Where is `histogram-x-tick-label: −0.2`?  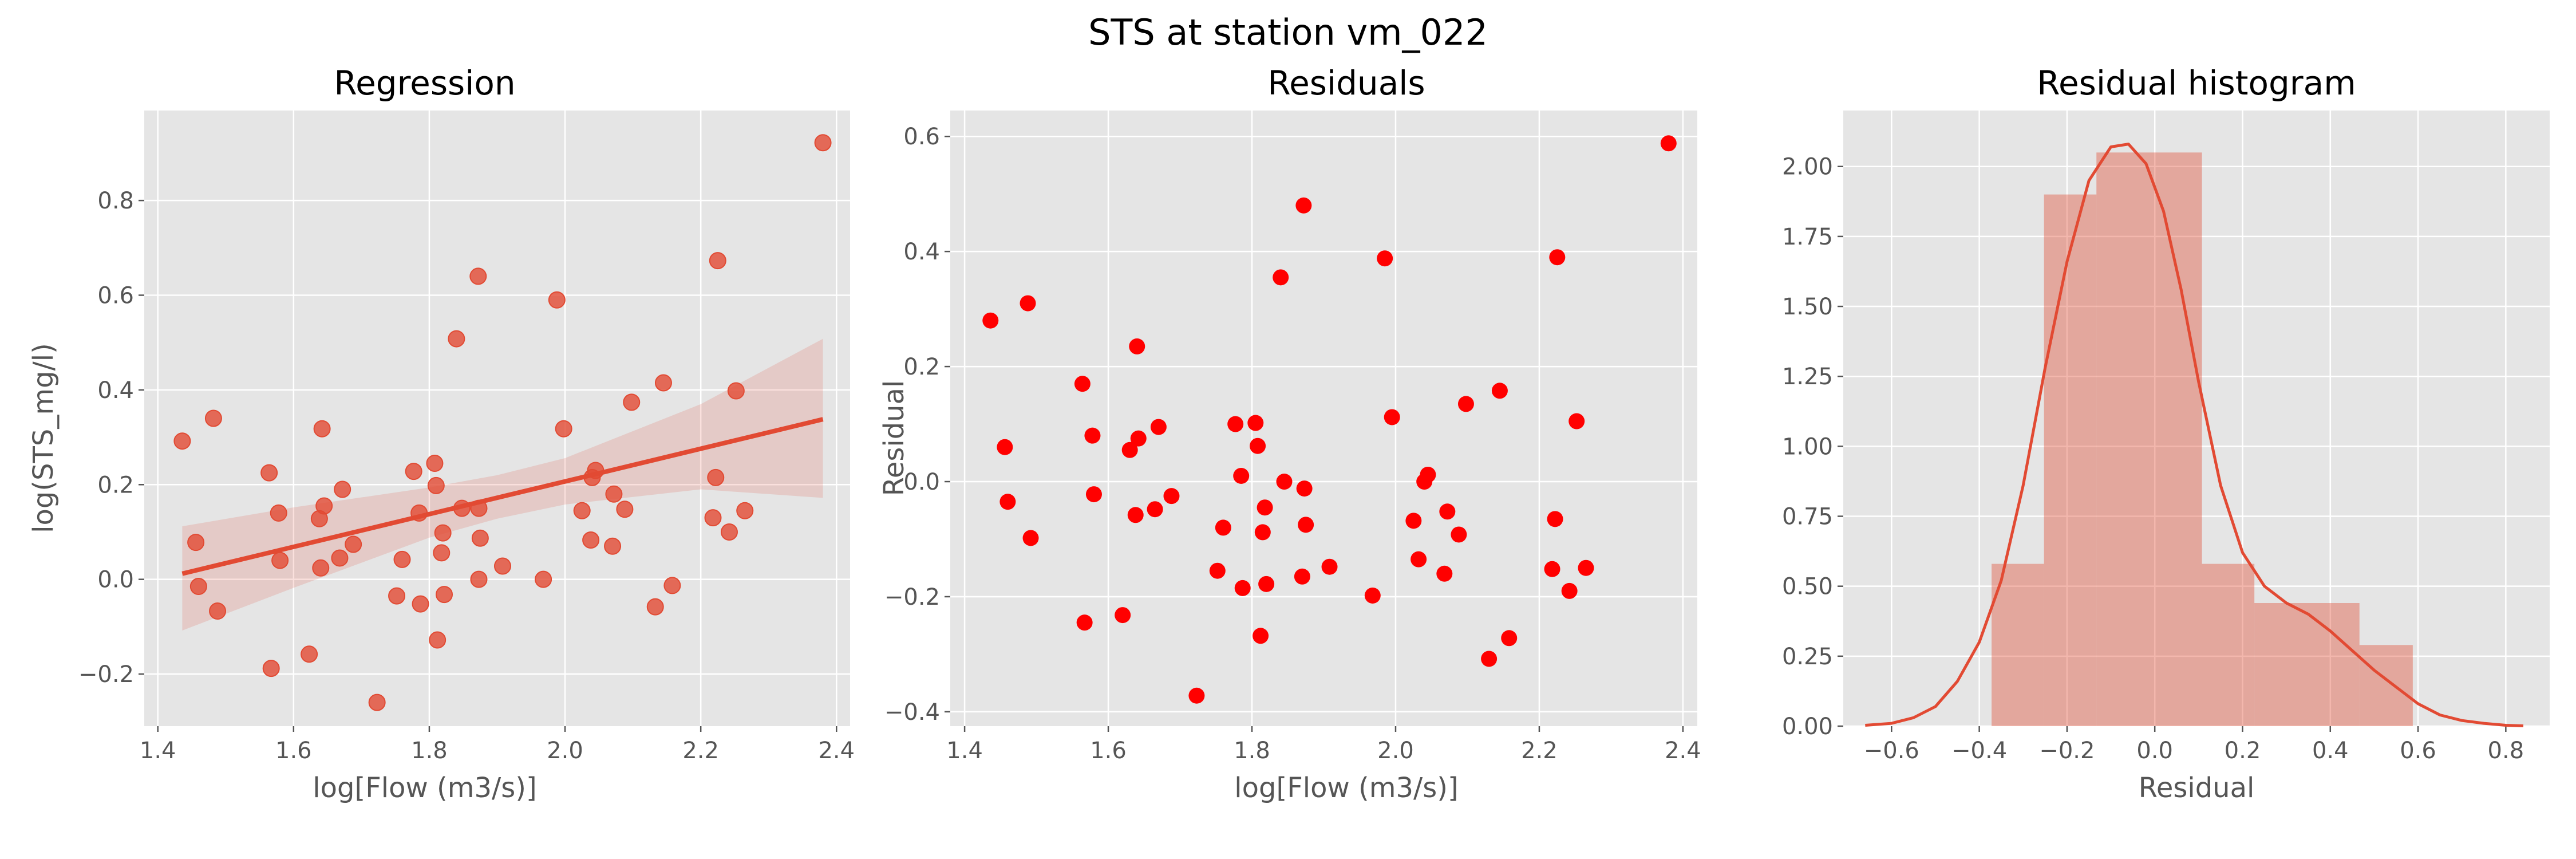
histogram-x-tick-label: −0.2 is located at coordinates (2067, 751).